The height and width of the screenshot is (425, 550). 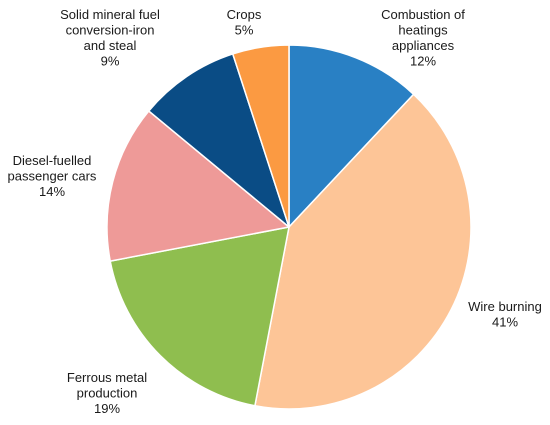 What do you see at coordinates (423, 45) in the screenshot?
I see `slice-name-line: appliances` at bounding box center [423, 45].